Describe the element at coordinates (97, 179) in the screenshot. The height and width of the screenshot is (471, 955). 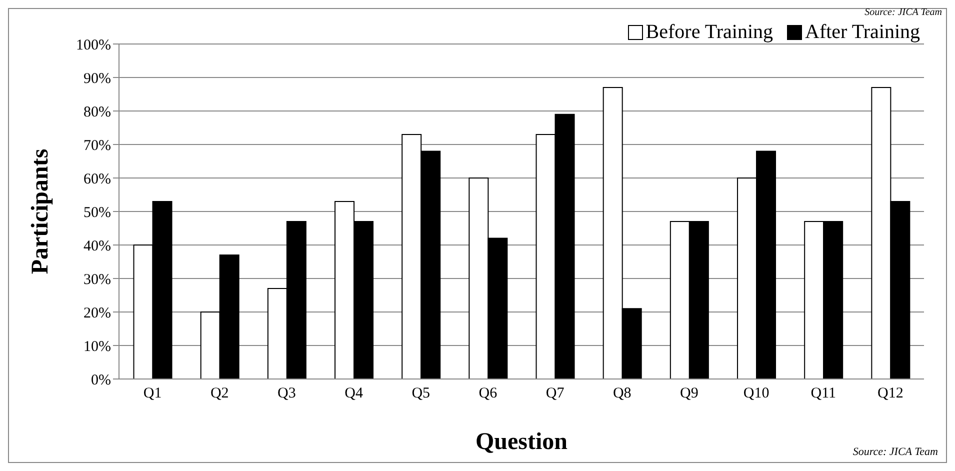
I see `y-tick-label: 60%` at that location.